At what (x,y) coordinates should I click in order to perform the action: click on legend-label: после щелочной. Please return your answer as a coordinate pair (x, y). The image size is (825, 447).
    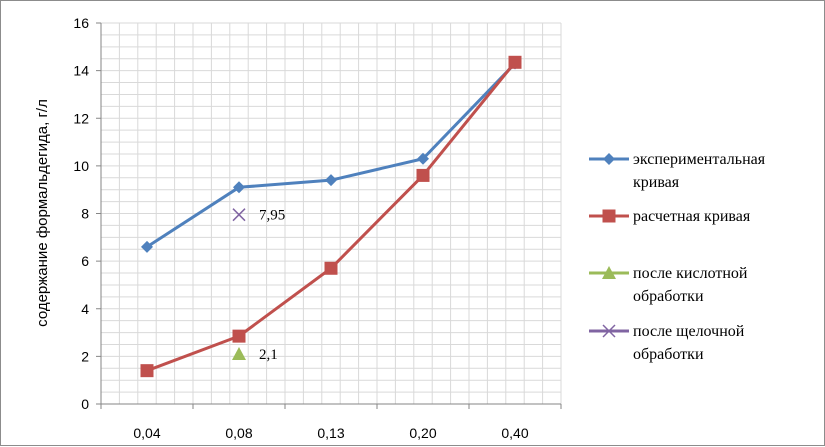
    Looking at the image, I should click on (689, 331).